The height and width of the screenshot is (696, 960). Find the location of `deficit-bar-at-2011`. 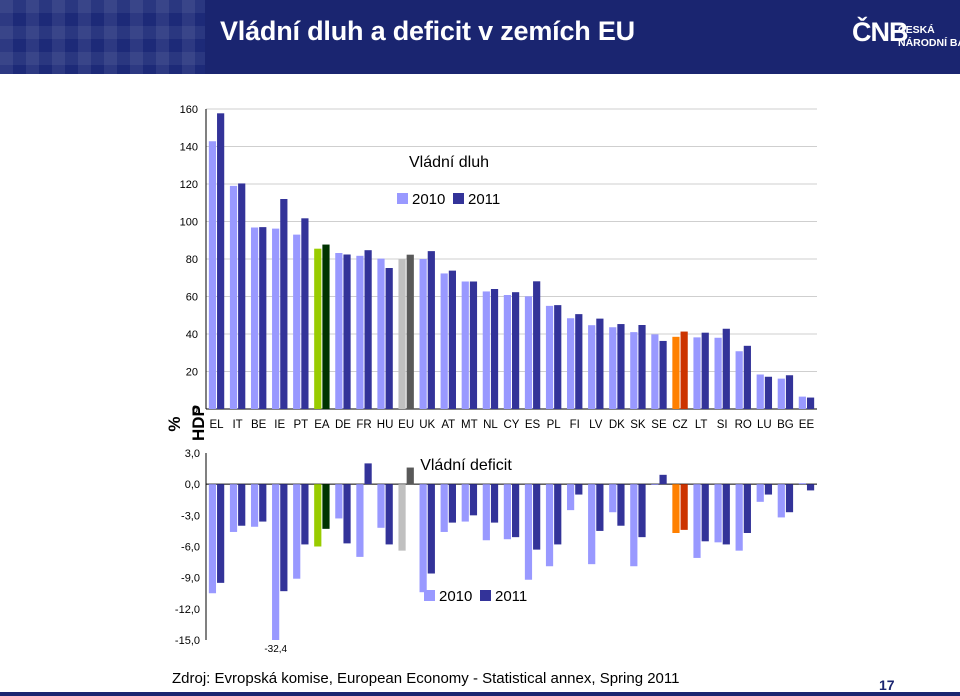

deficit-bar-at-2011 is located at coordinates (452, 503).